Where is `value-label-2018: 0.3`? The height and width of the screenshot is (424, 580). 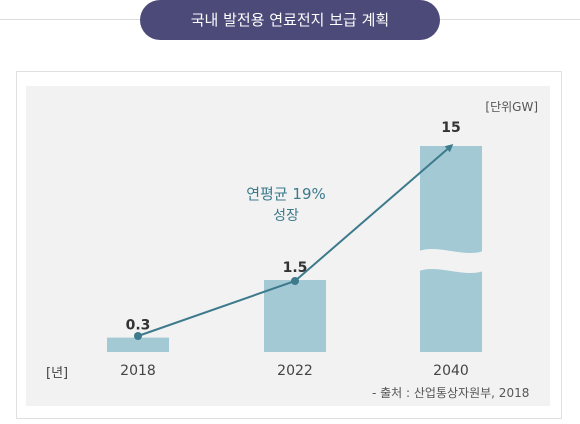 value-label-2018: 0.3 is located at coordinates (138, 326).